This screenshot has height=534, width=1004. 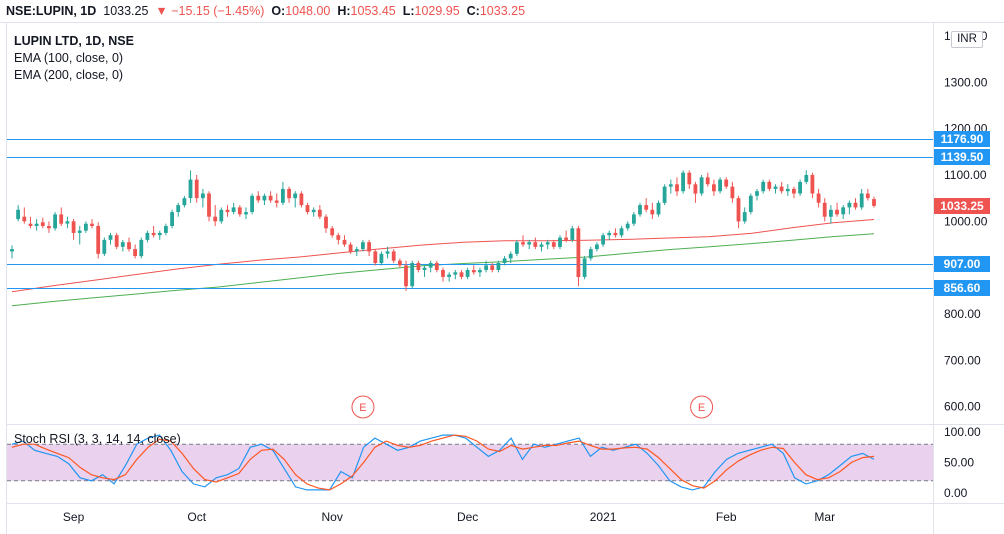 I want to click on time-axis: Sep Oct Nov Dec 2021 Feb Mar, so click(x=449, y=517).